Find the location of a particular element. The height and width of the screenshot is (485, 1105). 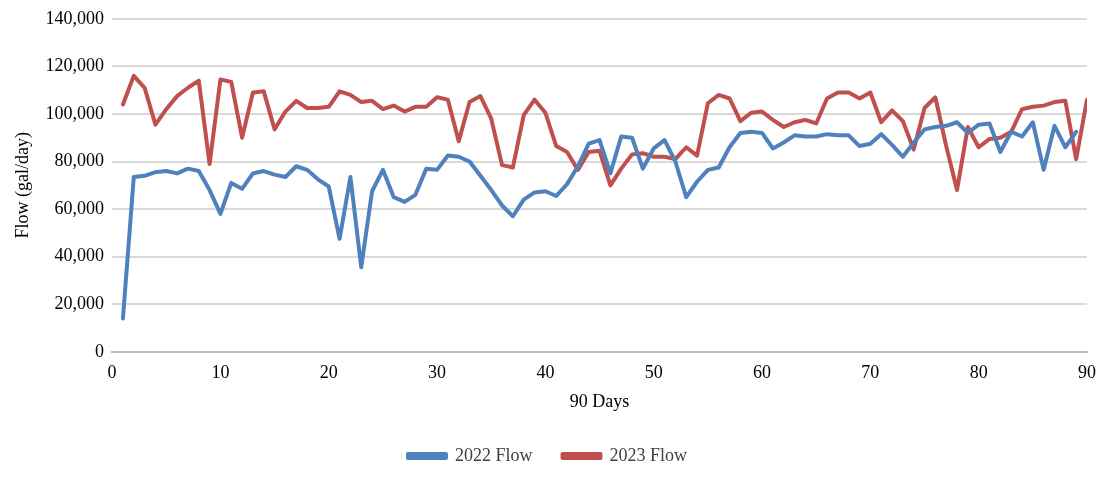

legend-label: 2023 Flow is located at coordinates (648, 454).